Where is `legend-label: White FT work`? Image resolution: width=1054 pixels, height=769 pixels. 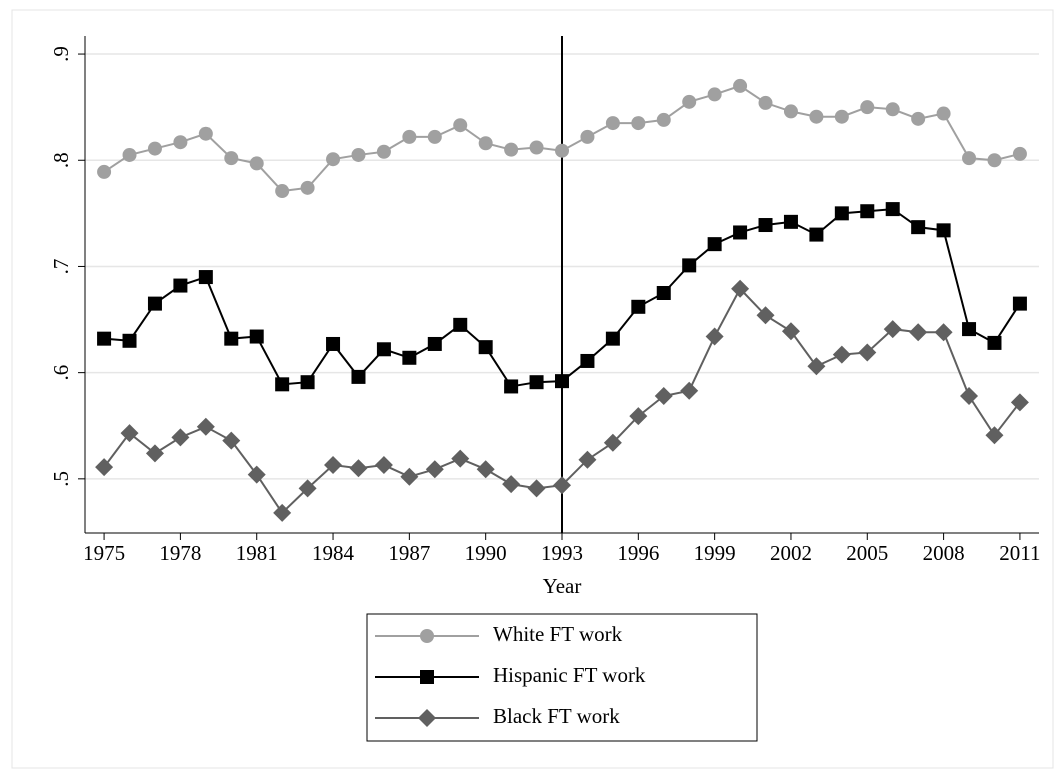
legend-label: White FT work is located at coordinates (558, 634).